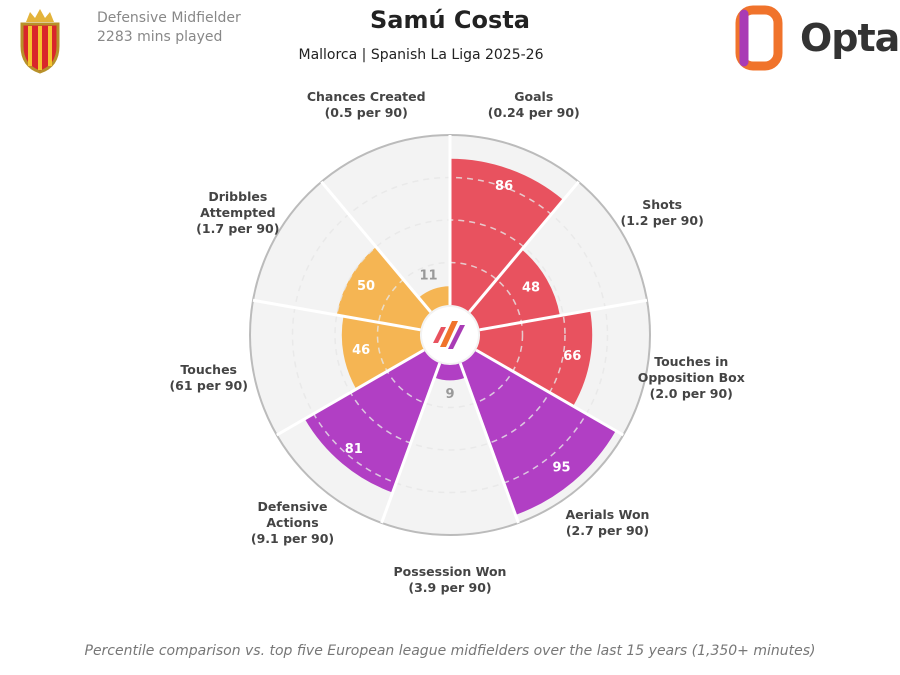 Image resolution: width=900 pixels, height=675 pixels. Describe the element at coordinates (421, 55) in the screenshot. I see `chart-subtitle: Mallorca | Spanish La Liga 2025-26` at that location.